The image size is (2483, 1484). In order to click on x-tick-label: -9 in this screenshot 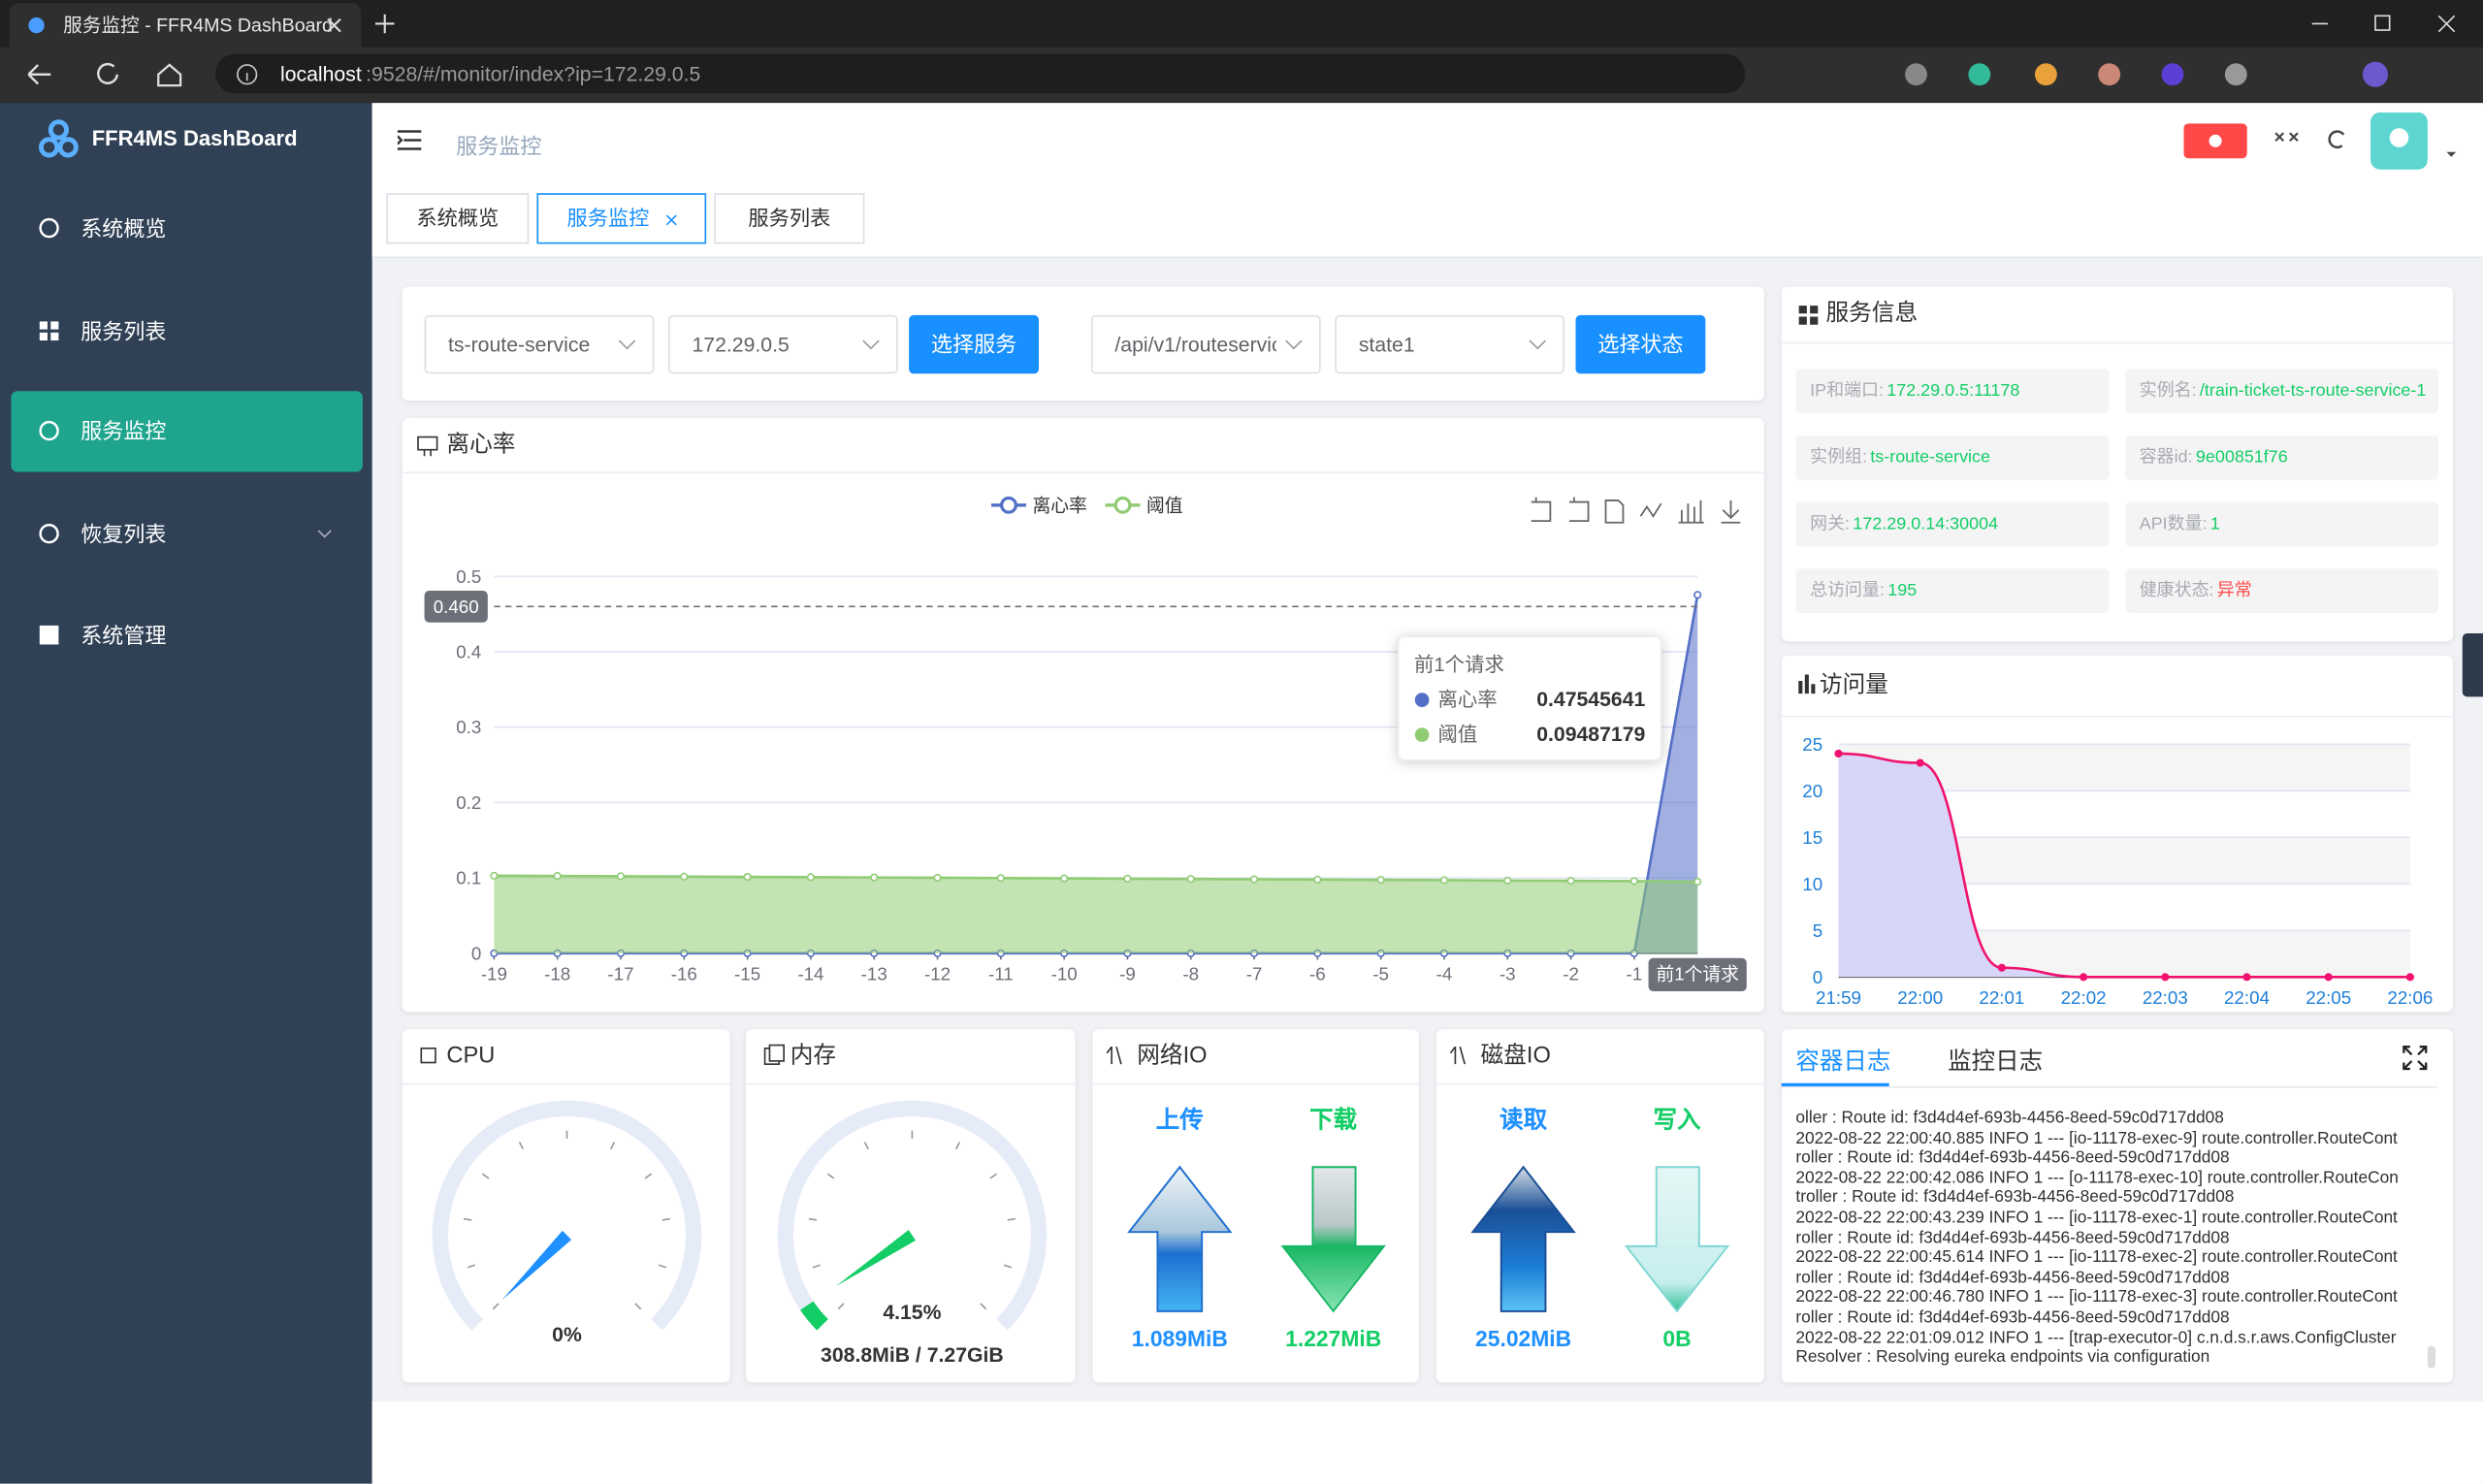, I will do `click(1127, 974)`.